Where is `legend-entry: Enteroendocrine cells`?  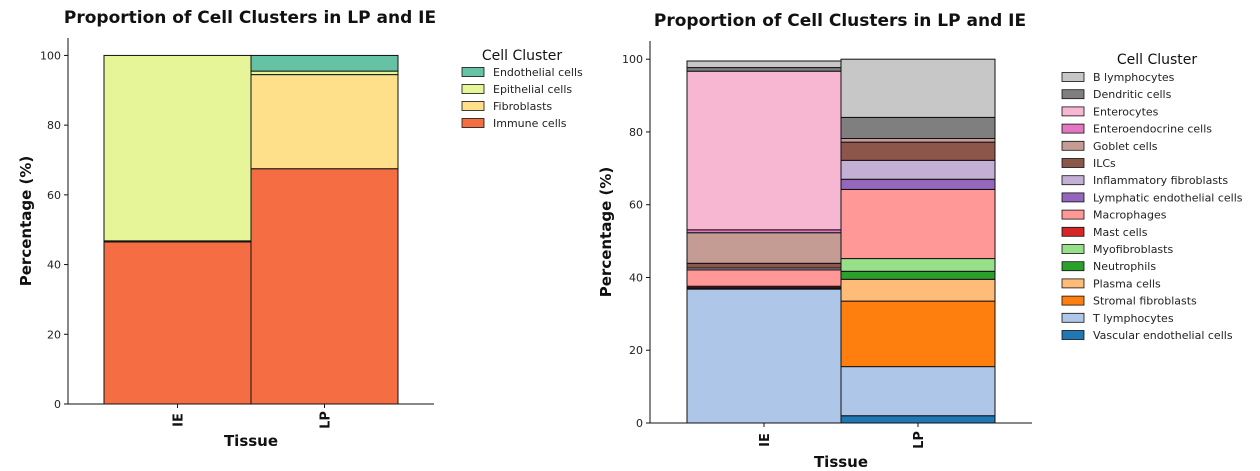
legend-entry: Enteroendocrine cells is located at coordinates (1152, 129).